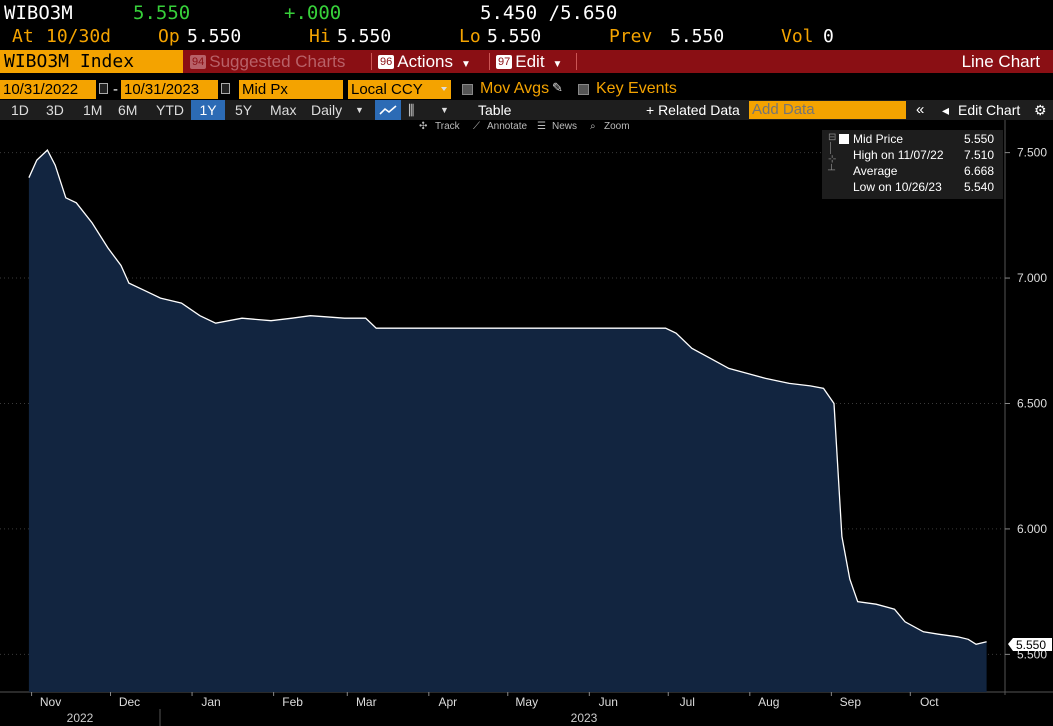  What do you see at coordinates (1040, 110) in the screenshot?
I see `settings-gear-icon: ⚙` at bounding box center [1040, 110].